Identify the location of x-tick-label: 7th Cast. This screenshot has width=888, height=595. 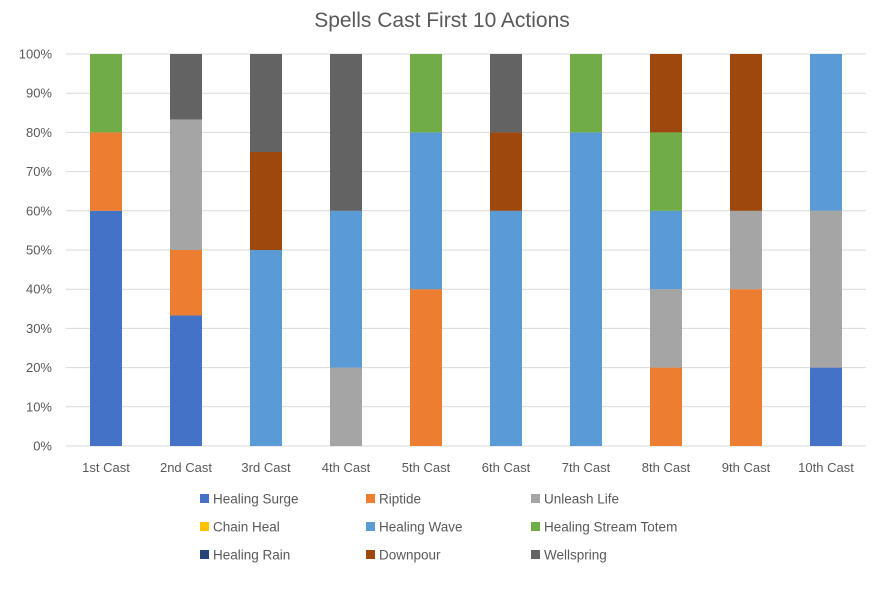
(586, 467).